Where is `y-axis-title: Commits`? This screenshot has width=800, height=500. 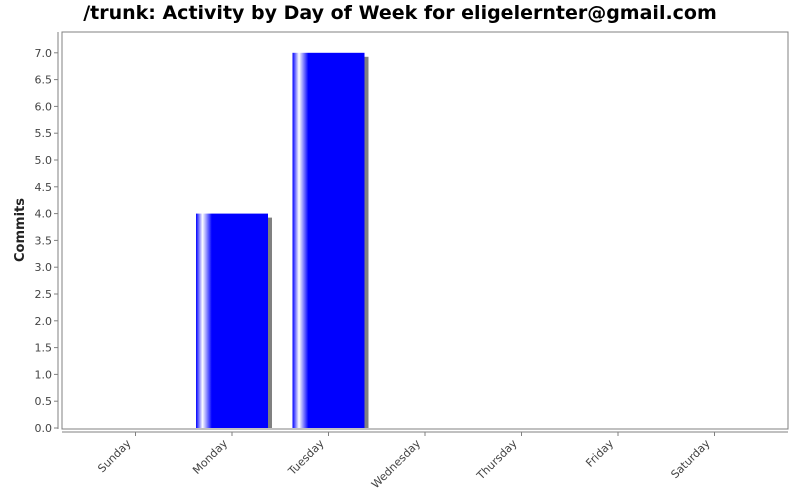
y-axis-title: Commits is located at coordinates (20, 230).